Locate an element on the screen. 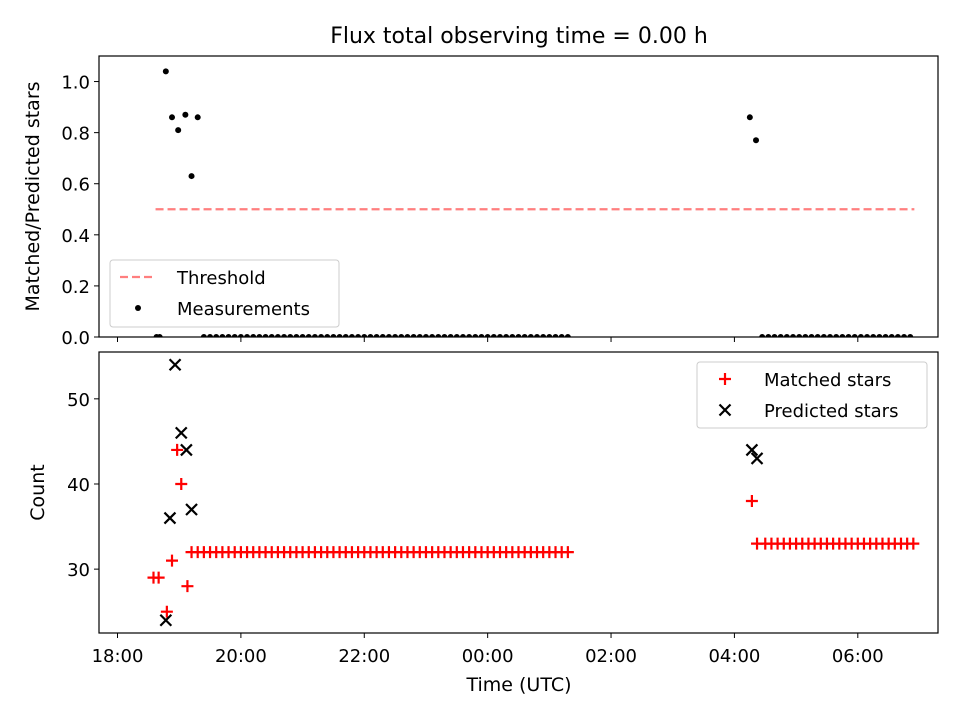 This screenshot has width=960, height=720. y-tick-label: 30 is located at coordinates (78, 570).